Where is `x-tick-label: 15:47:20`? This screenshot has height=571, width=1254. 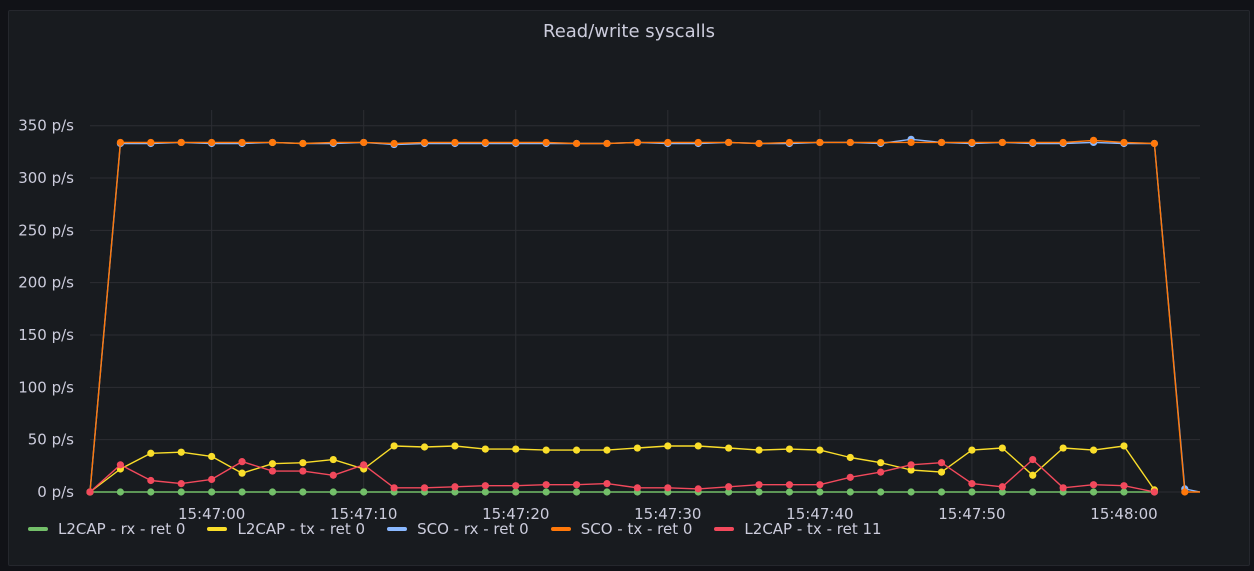
x-tick-label: 15:47:20 is located at coordinates (515, 514).